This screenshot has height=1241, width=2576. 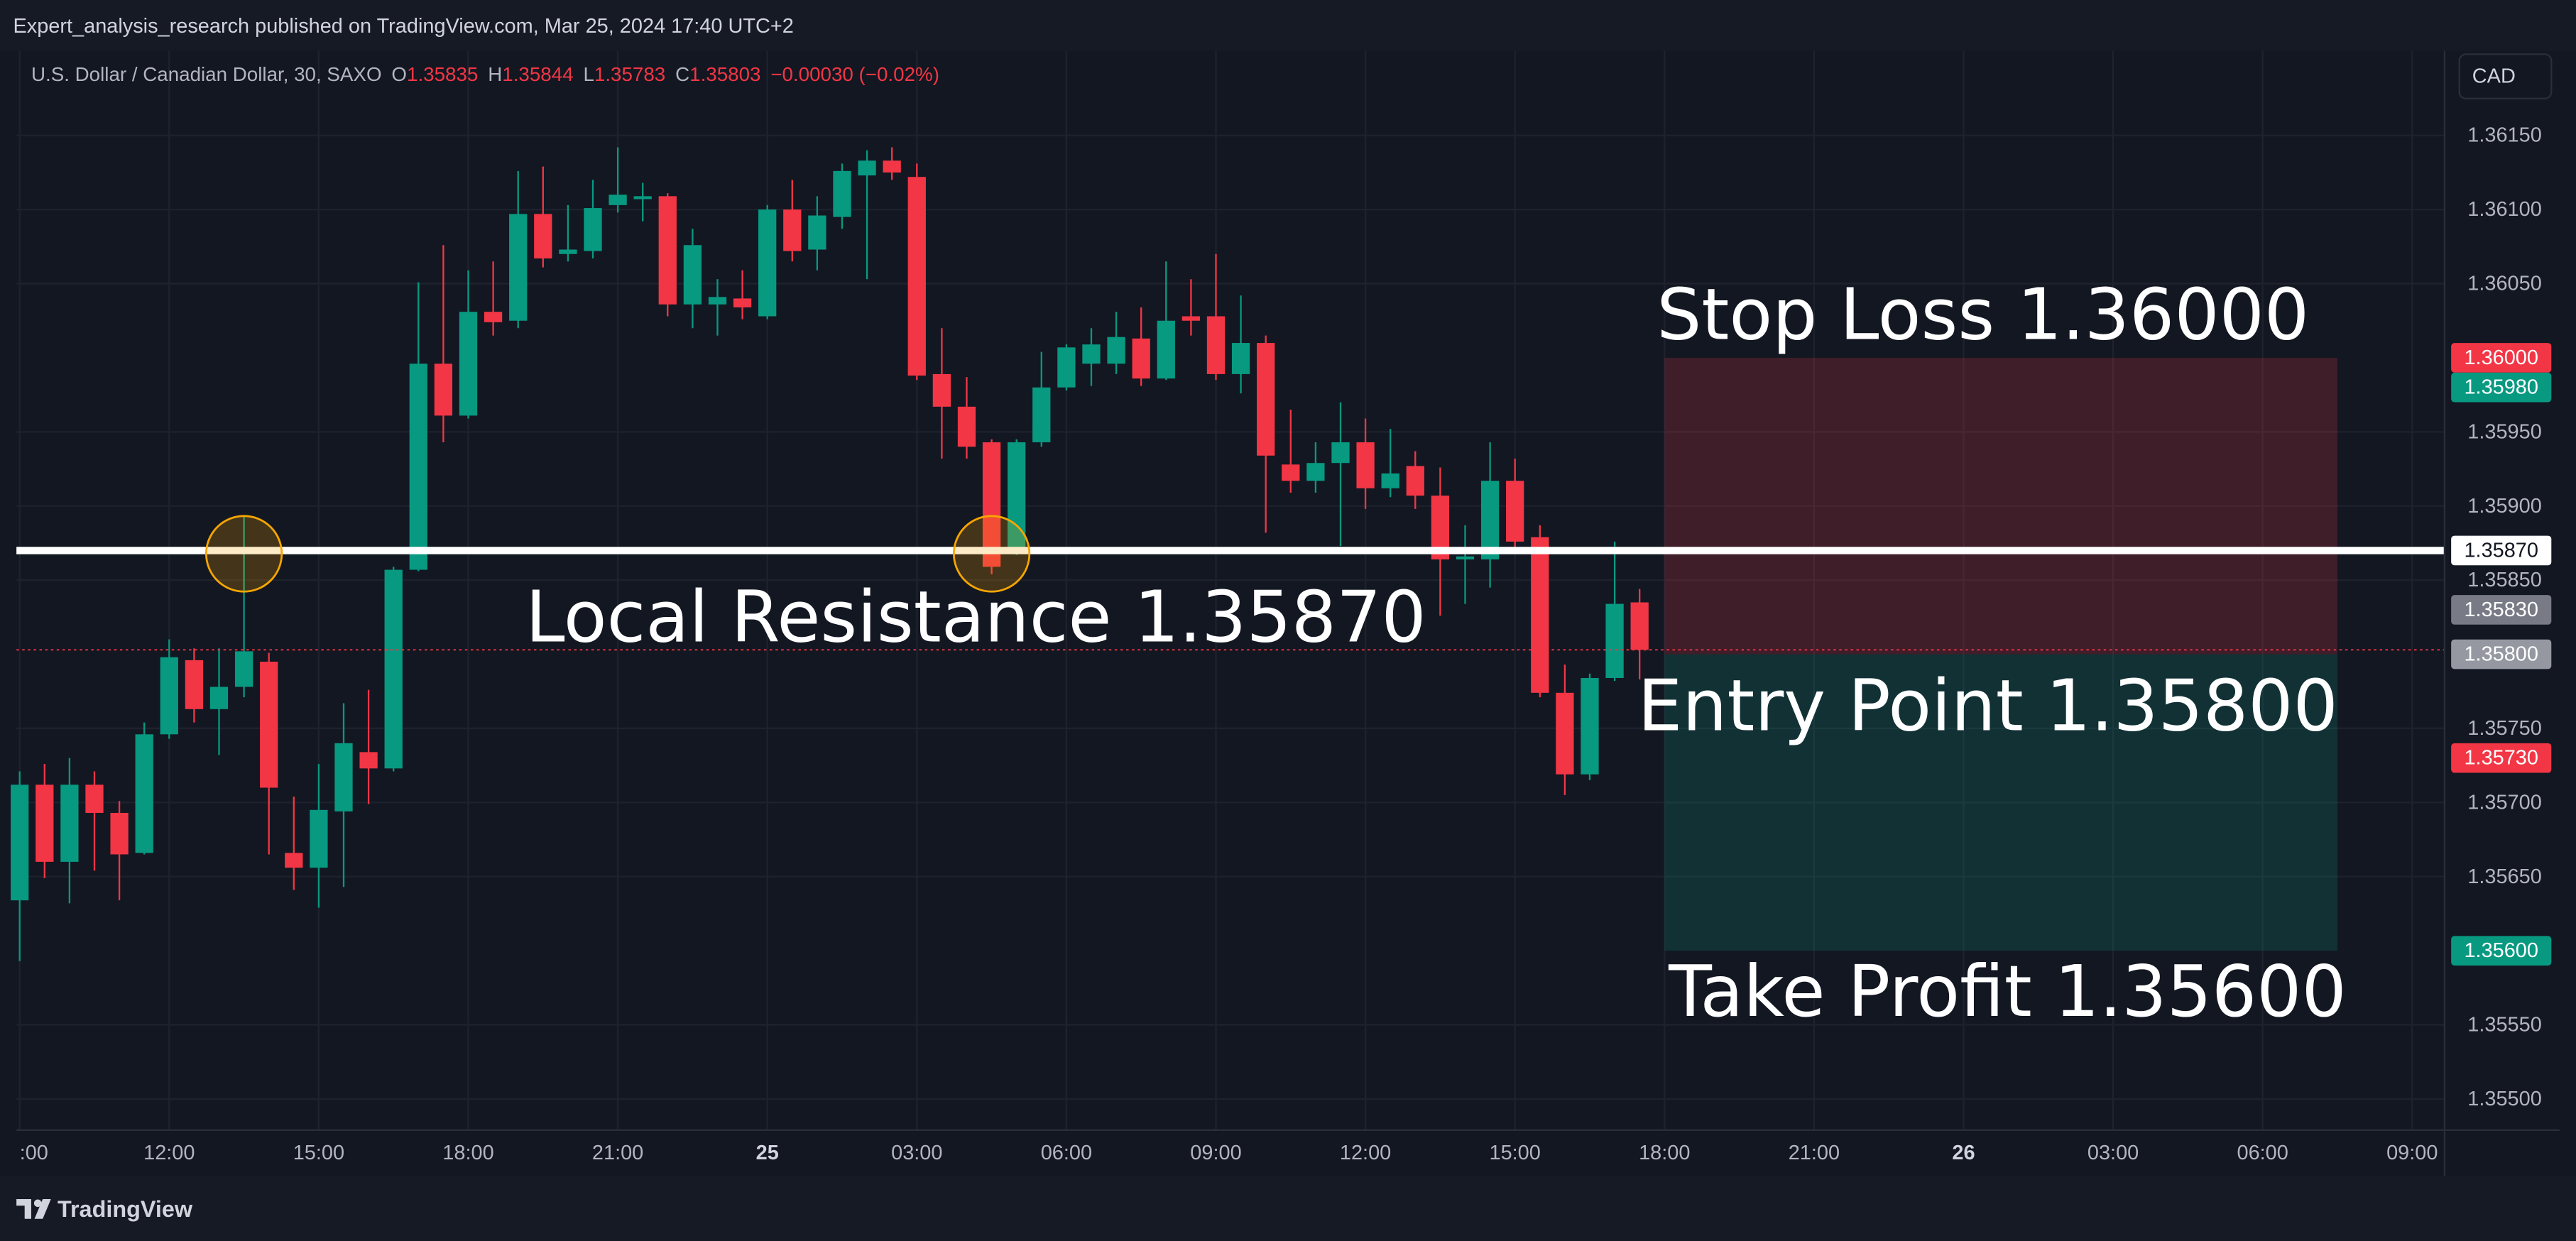 I want to click on price-badge-label: 1.35830, so click(x=2501, y=609).